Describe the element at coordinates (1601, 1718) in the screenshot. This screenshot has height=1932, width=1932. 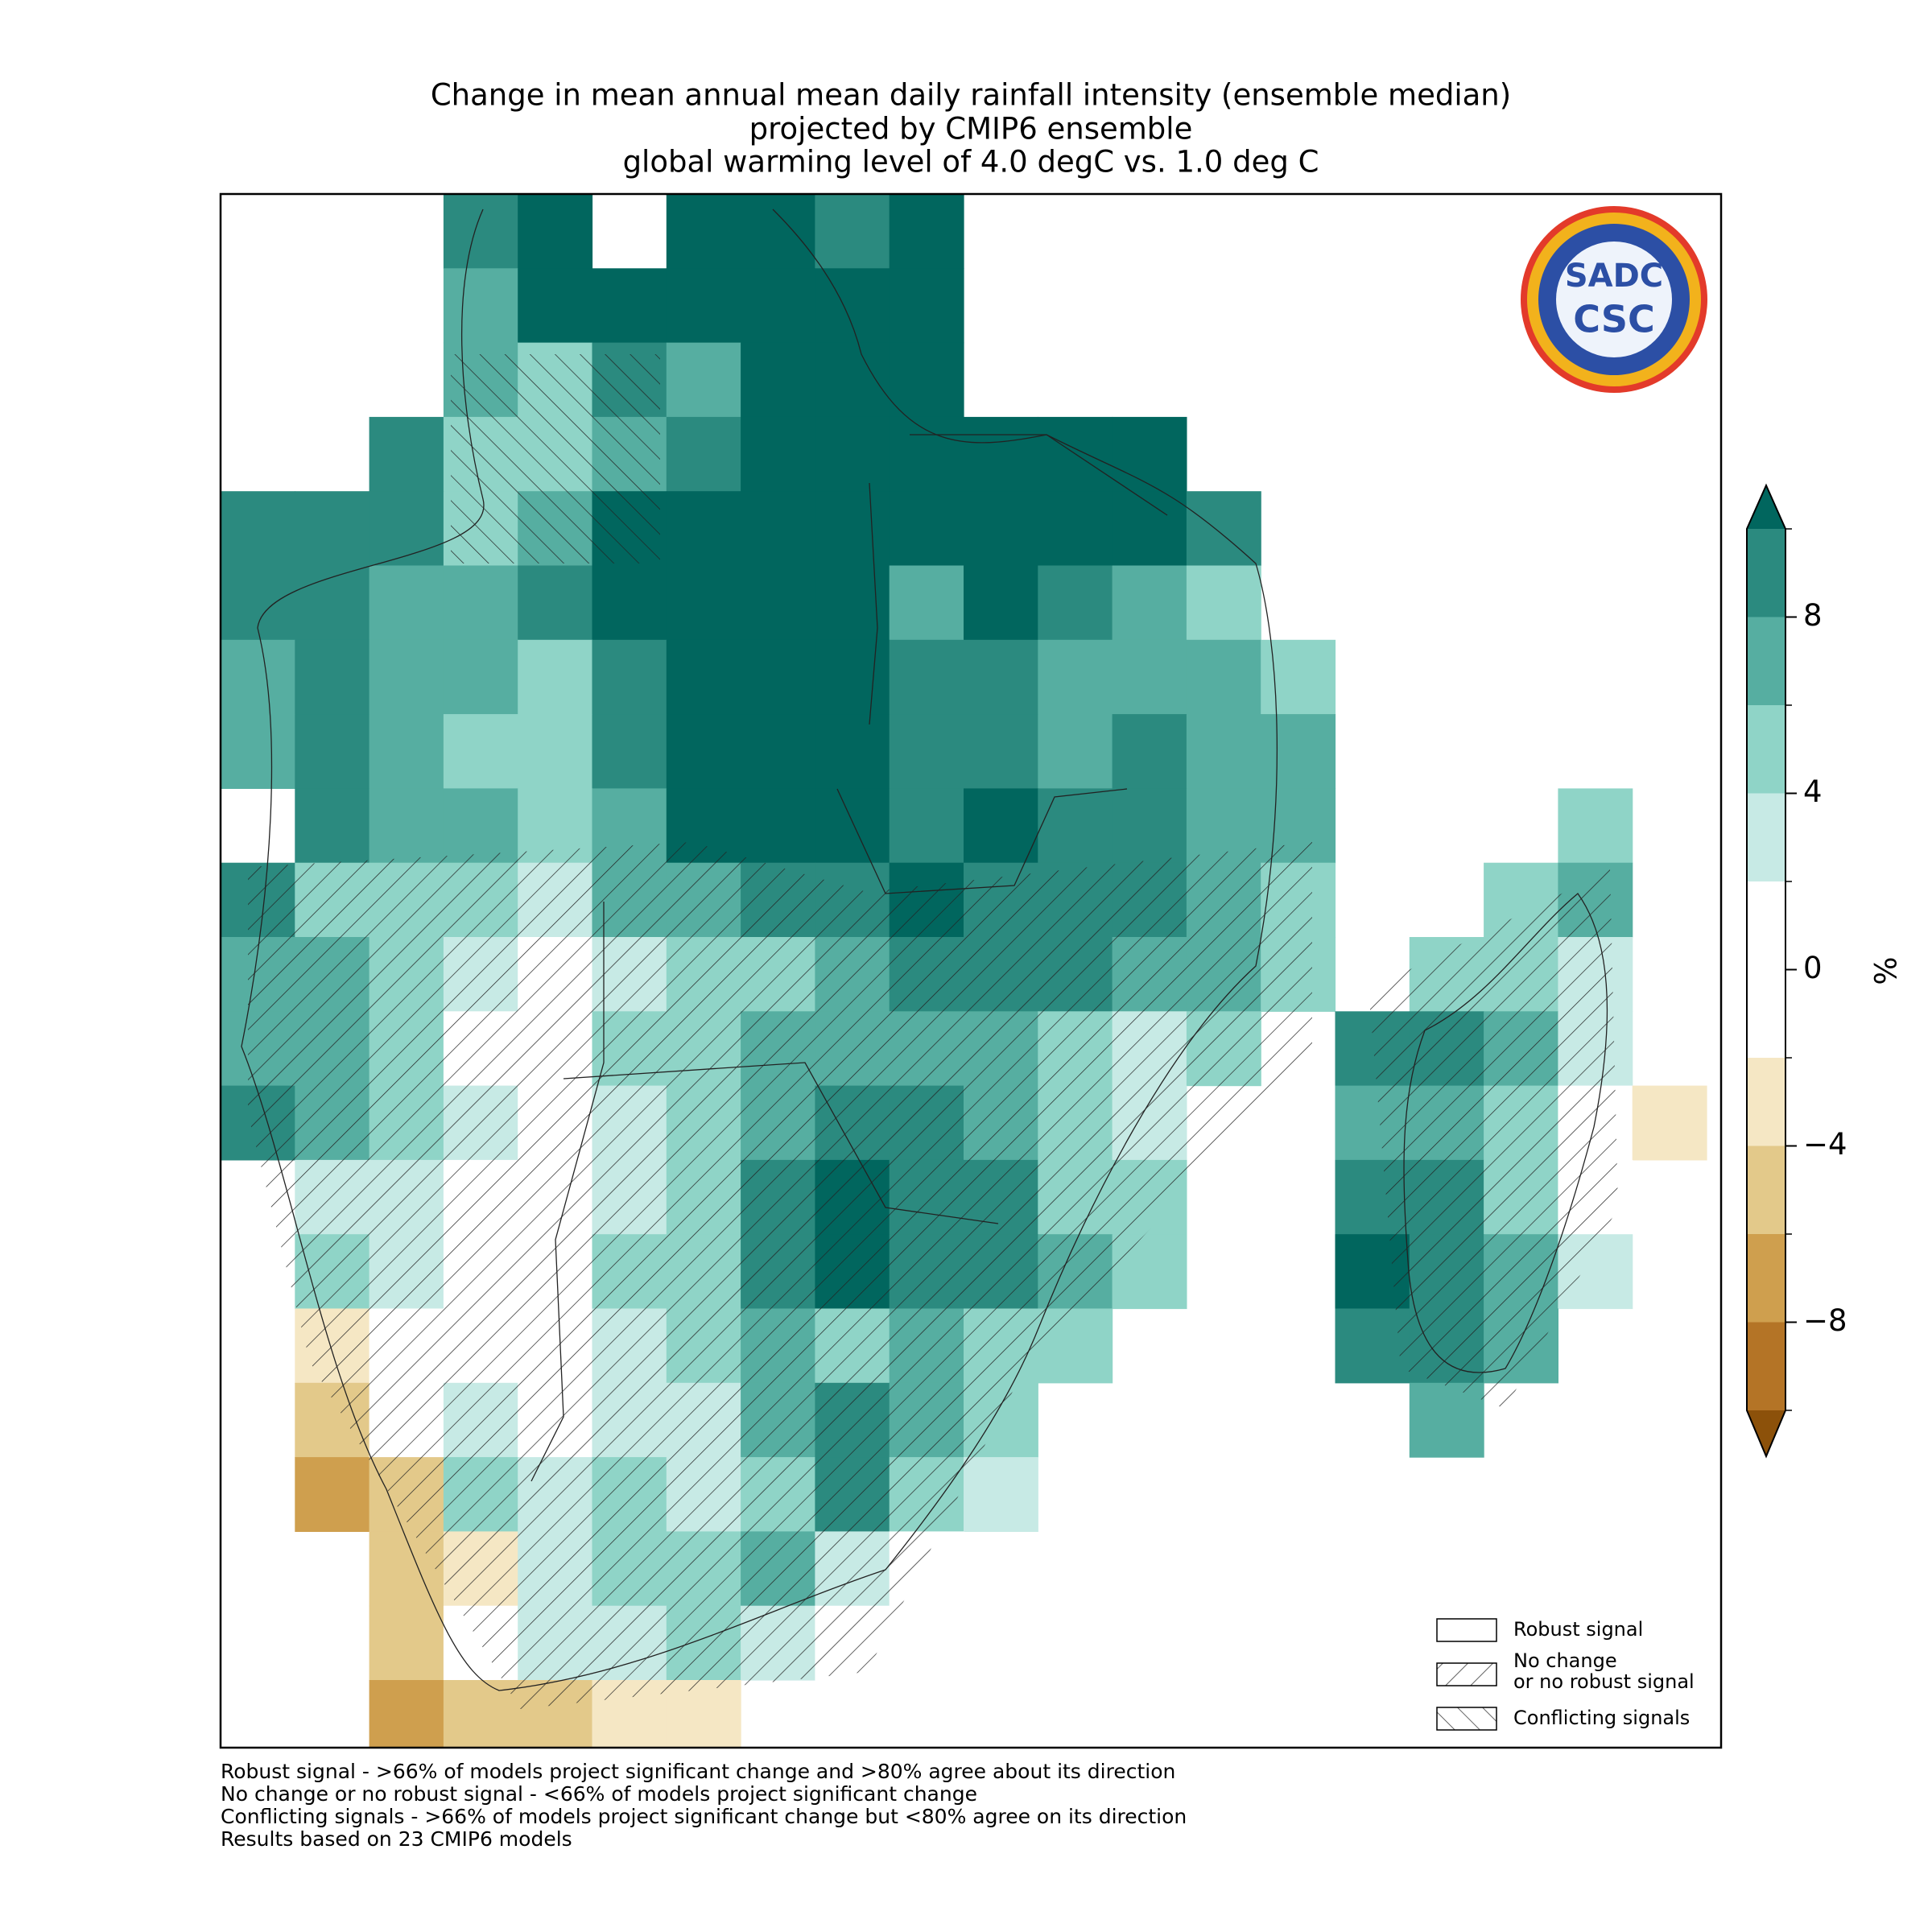
I see `legend-label: Conflicting signals` at that location.